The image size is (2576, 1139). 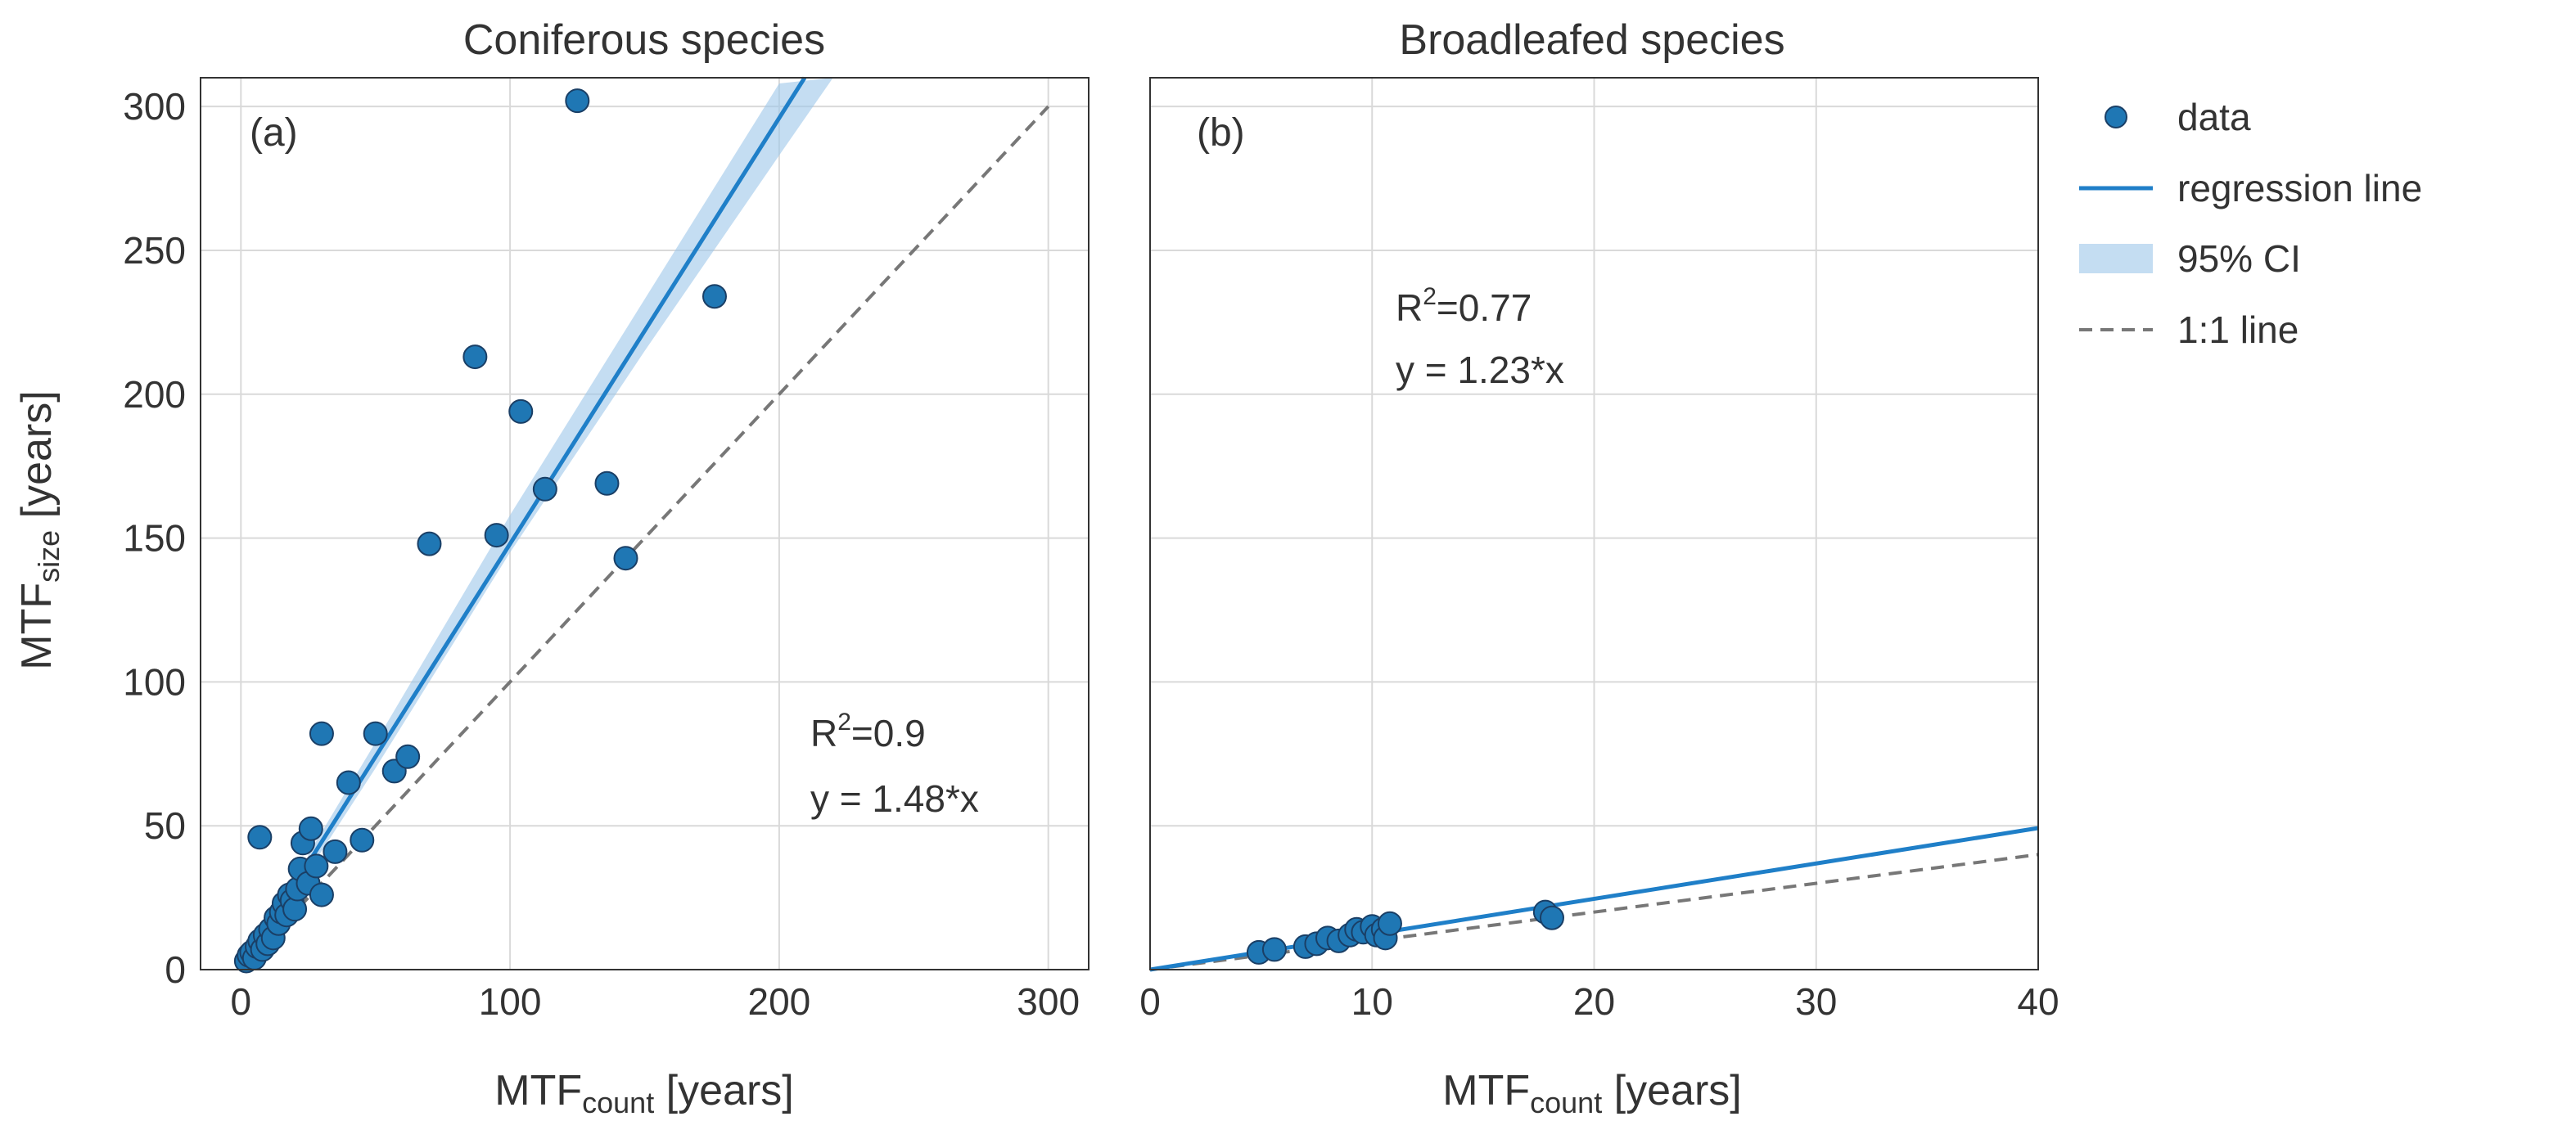 I want to click on equation-a: y = 1.48*x, so click(x=894, y=799).